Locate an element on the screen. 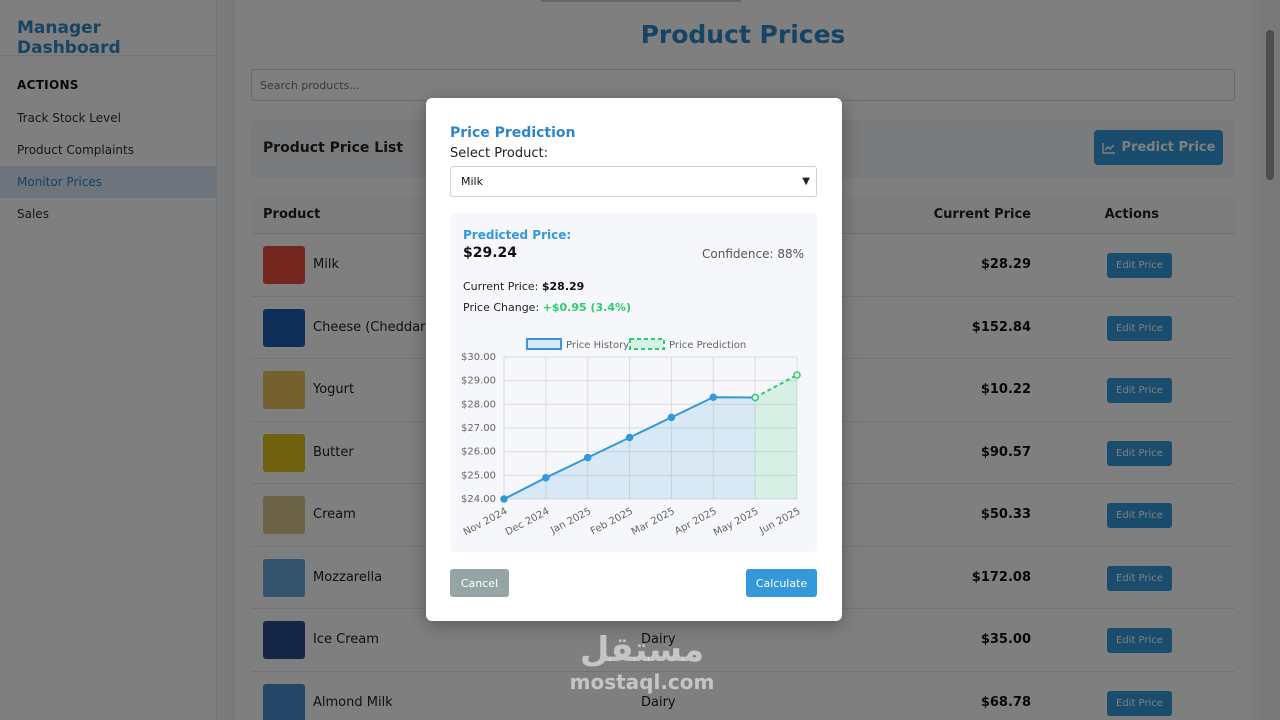  watermark-logo: مستقل mostaql.com is located at coordinates (642, 662).